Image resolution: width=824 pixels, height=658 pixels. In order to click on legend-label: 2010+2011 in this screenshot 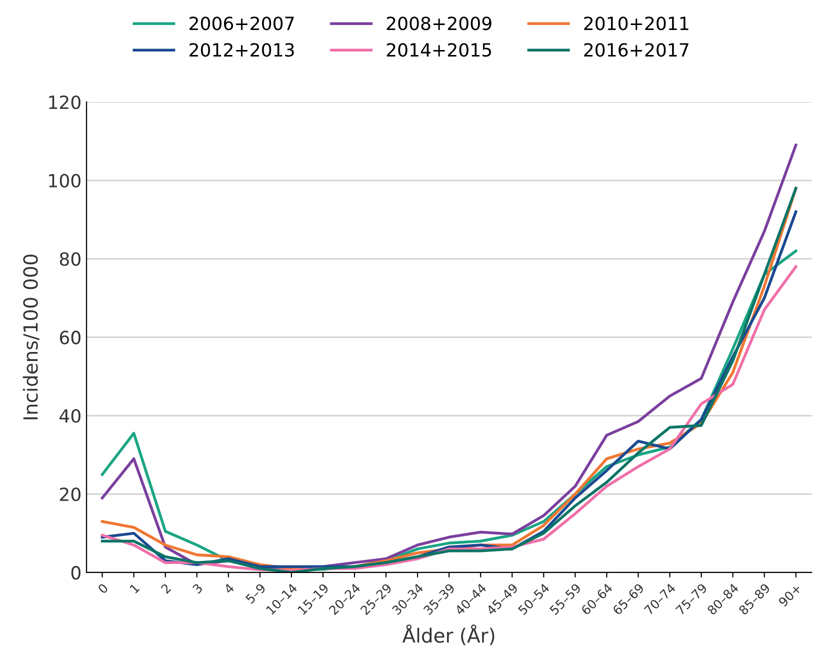, I will do `click(636, 23)`.